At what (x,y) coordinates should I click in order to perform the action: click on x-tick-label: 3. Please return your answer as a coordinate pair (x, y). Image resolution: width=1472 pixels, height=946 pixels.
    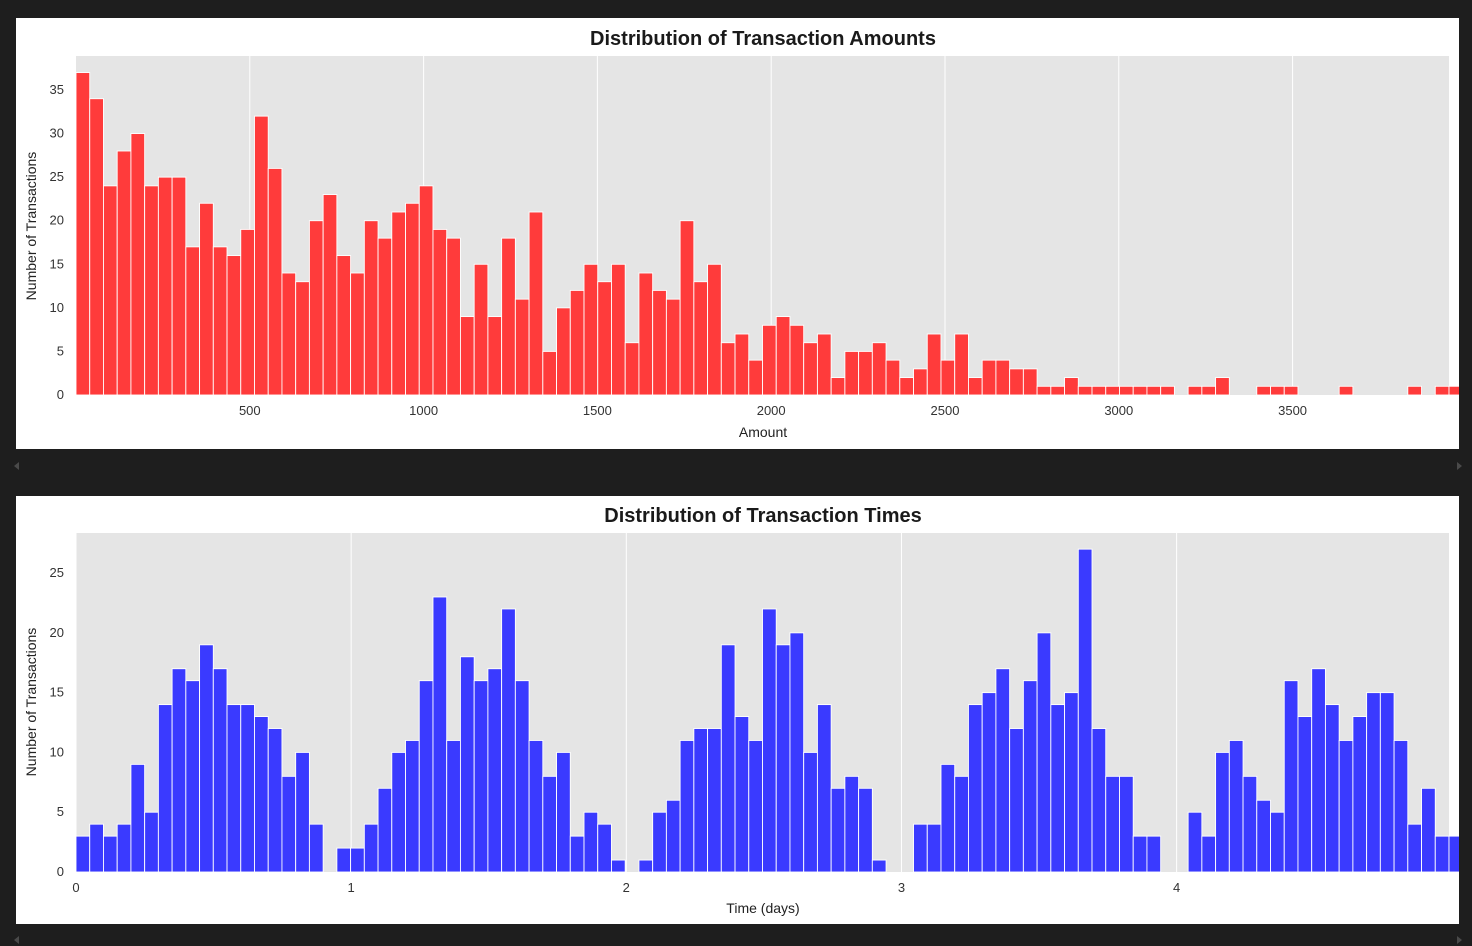
    Looking at the image, I should click on (901, 887).